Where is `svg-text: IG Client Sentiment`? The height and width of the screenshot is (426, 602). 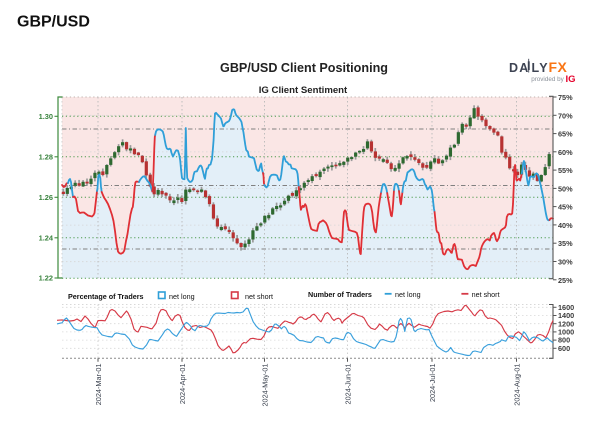 svg-text: IG Client Sentiment is located at coordinates (303, 90).